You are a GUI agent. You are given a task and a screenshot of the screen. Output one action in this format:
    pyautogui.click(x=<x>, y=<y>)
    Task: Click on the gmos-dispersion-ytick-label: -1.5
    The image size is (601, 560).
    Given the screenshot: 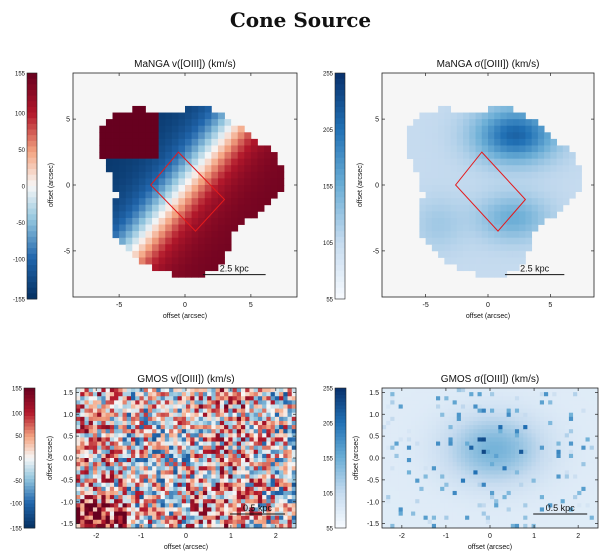 What is the action you would take?
    pyautogui.click(x=373, y=524)
    